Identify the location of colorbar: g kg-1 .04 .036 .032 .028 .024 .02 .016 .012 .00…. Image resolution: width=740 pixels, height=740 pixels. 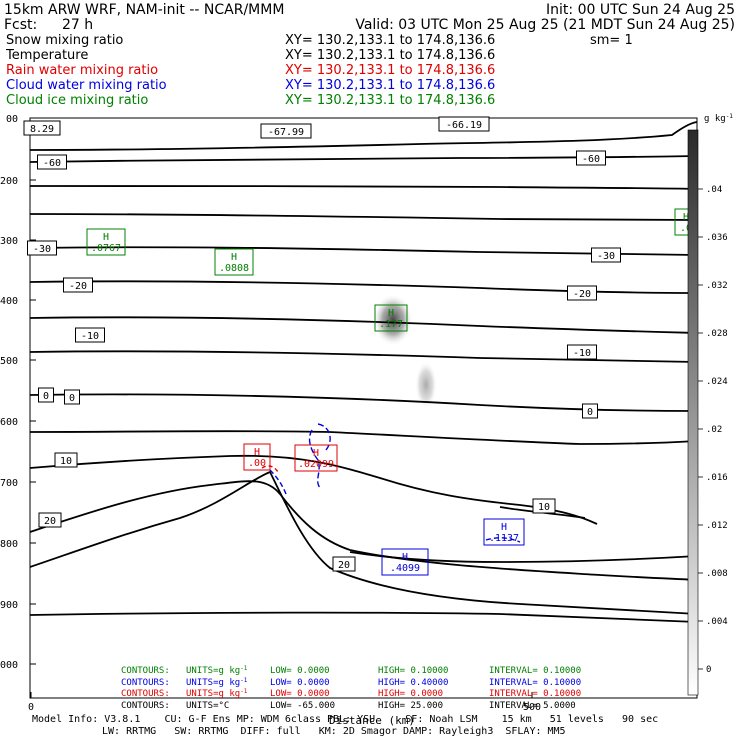
(710, 404).